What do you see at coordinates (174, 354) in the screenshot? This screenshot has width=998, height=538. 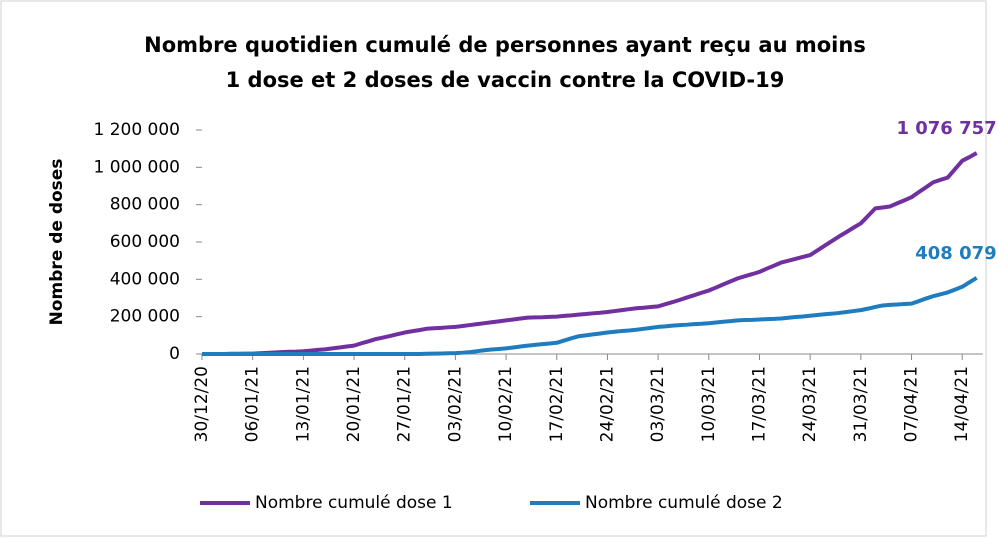 I see `y-tick-label: 0` at bounding box center [174, 354].